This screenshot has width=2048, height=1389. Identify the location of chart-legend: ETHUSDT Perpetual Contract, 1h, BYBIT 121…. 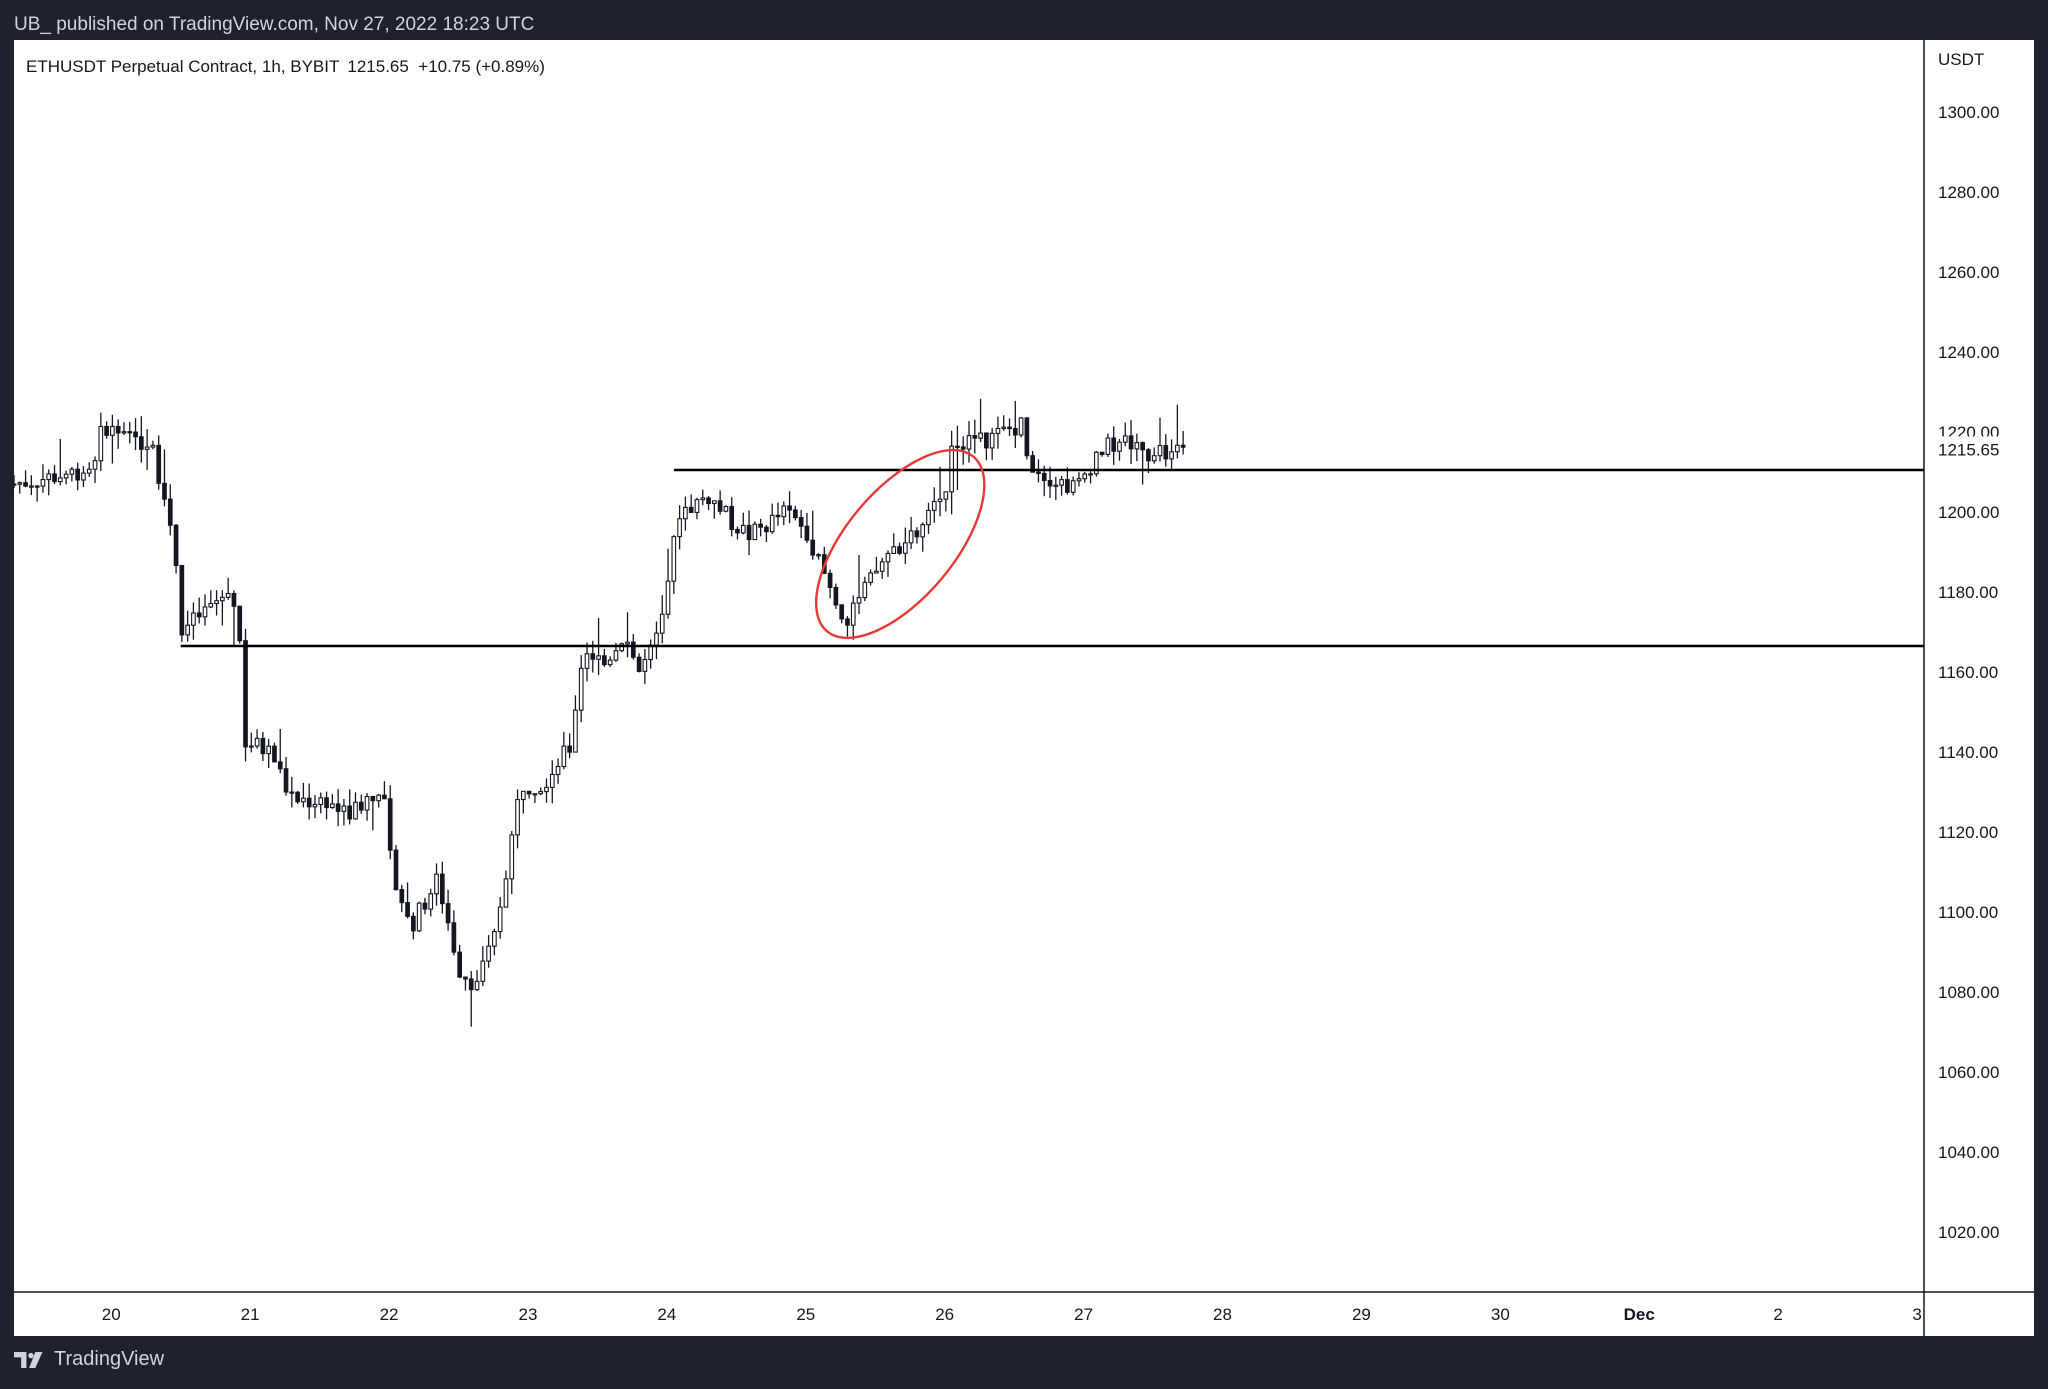
(285, 66).